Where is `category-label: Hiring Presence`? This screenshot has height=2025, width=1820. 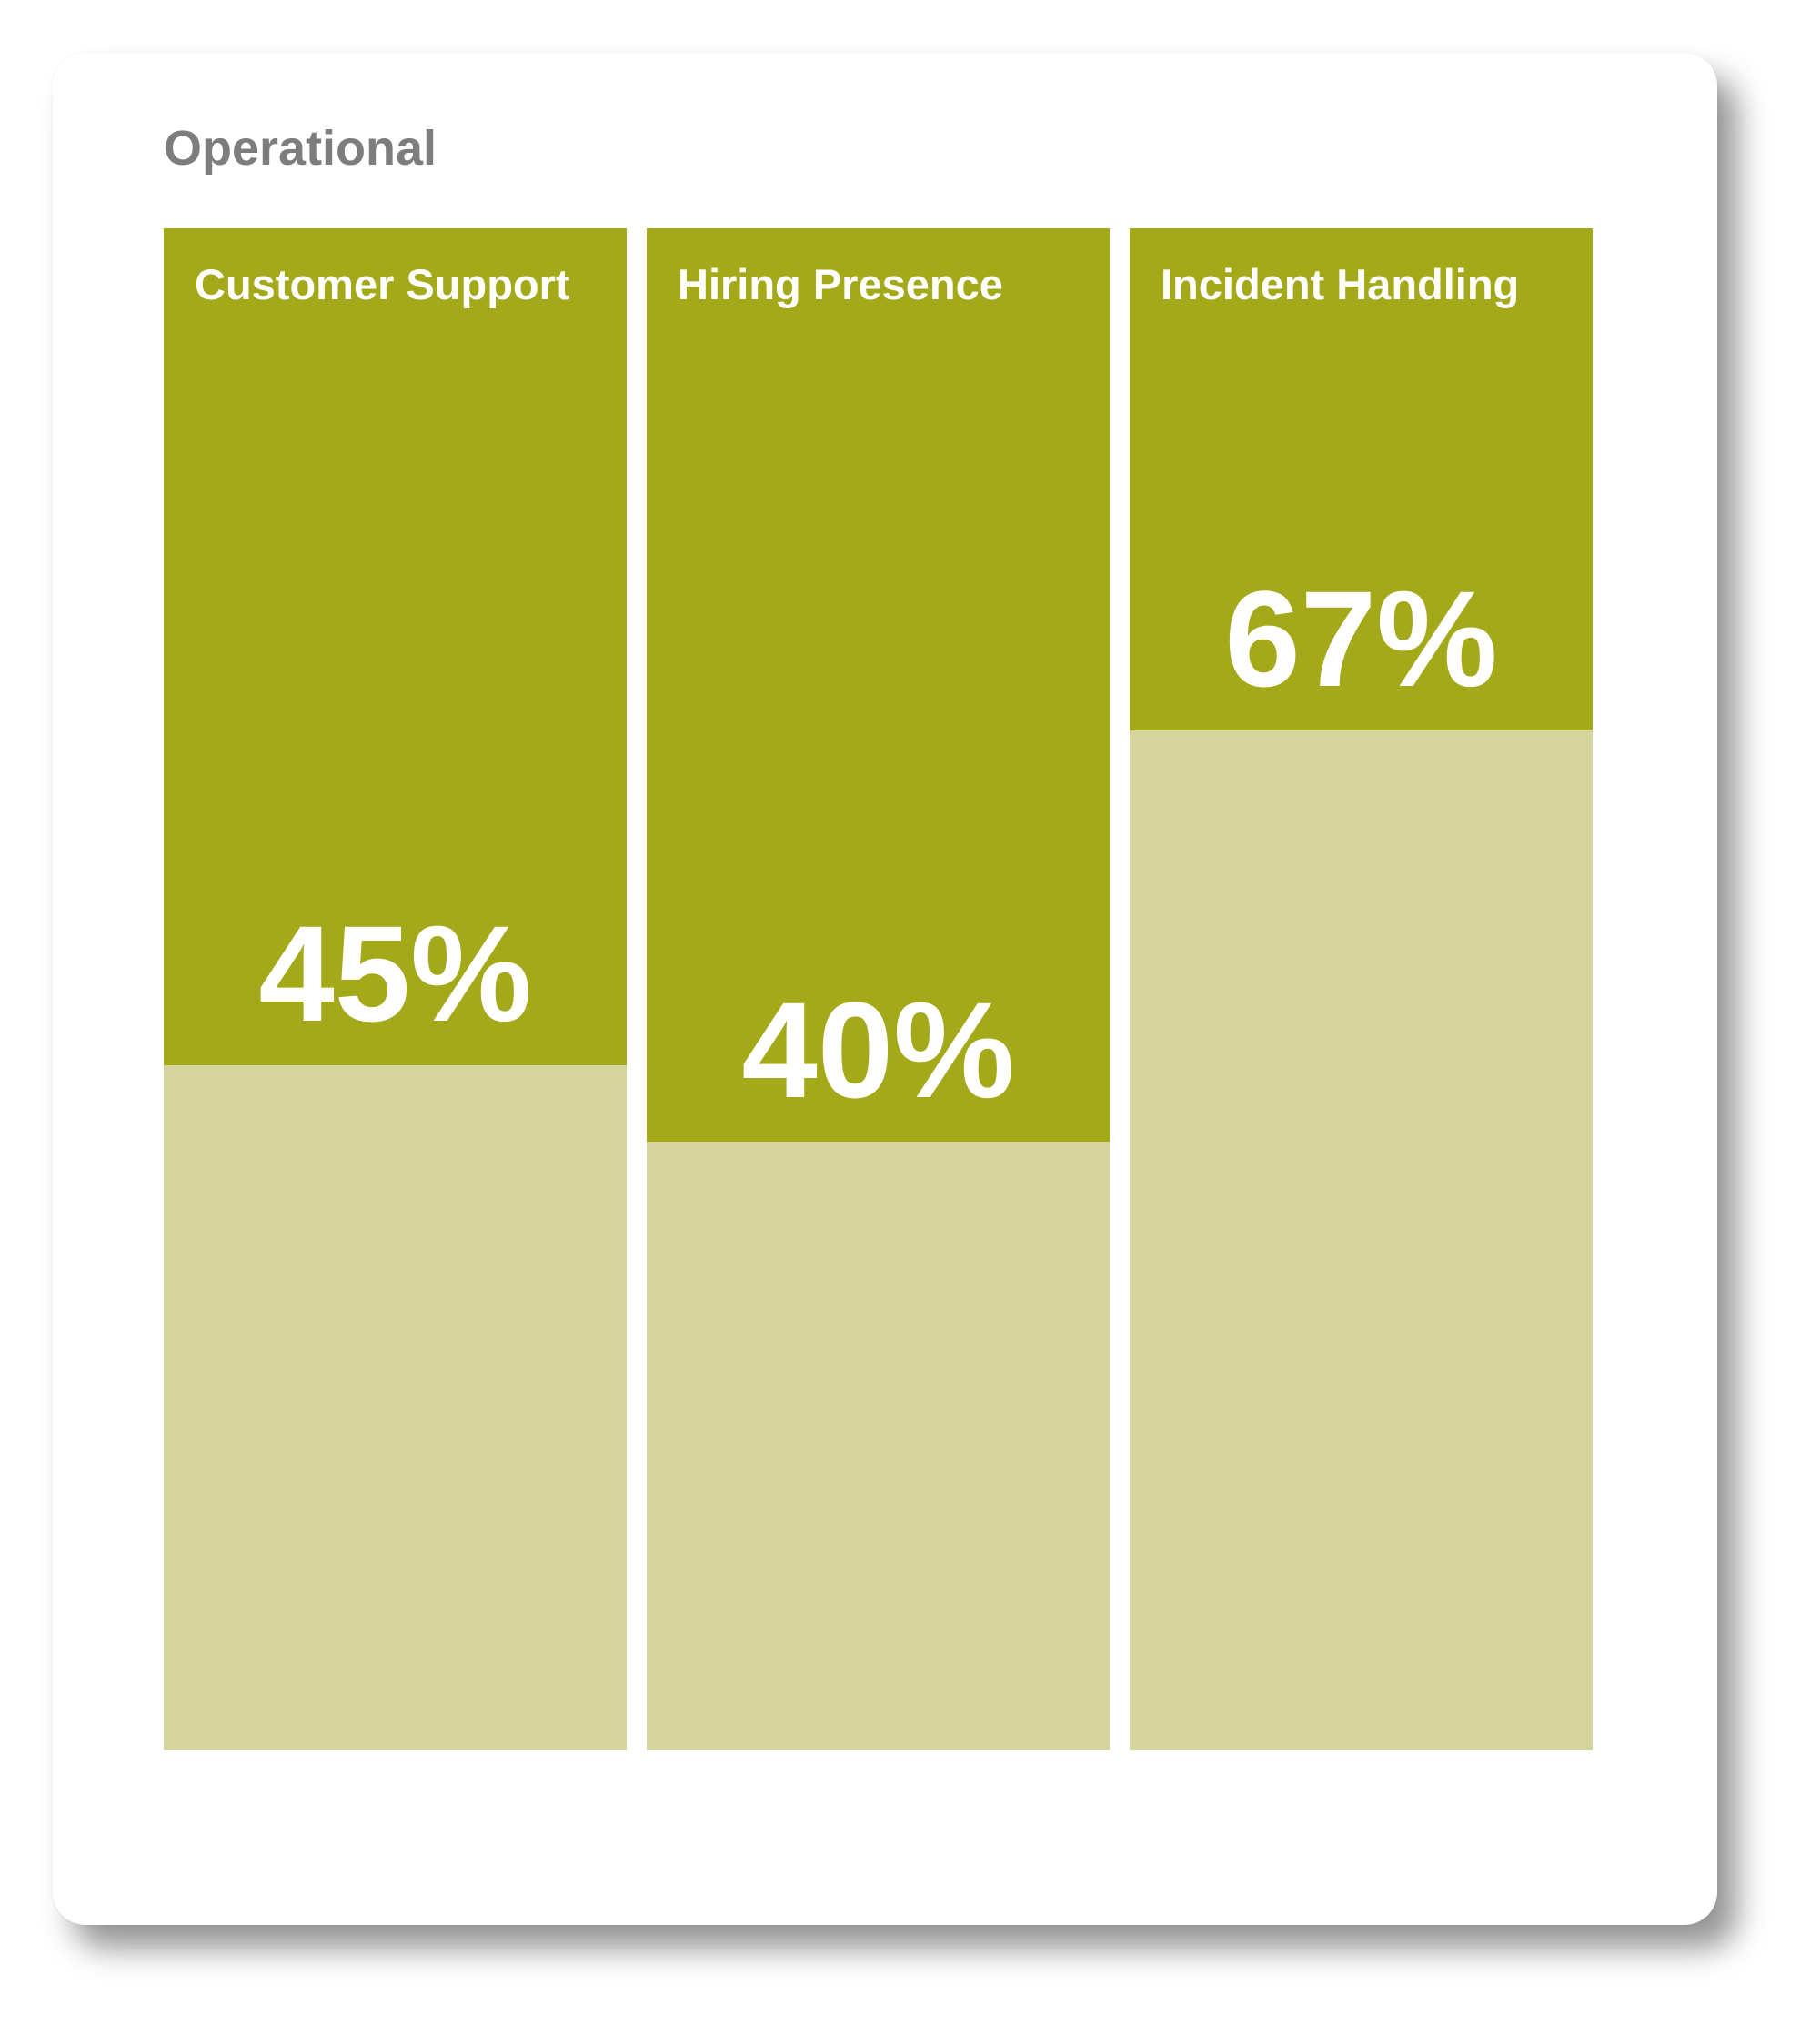
category-label: Hiring Presence is located at coordinates (841, 284).